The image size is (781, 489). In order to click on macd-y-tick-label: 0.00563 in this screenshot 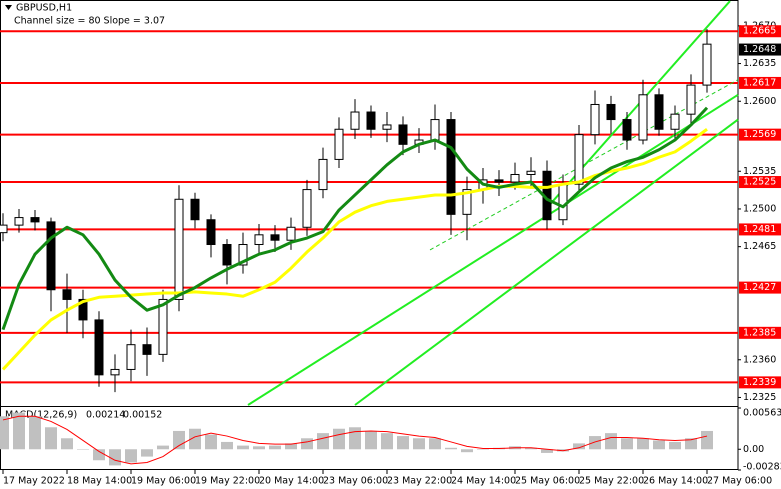, I will do `click(762, 413)`.